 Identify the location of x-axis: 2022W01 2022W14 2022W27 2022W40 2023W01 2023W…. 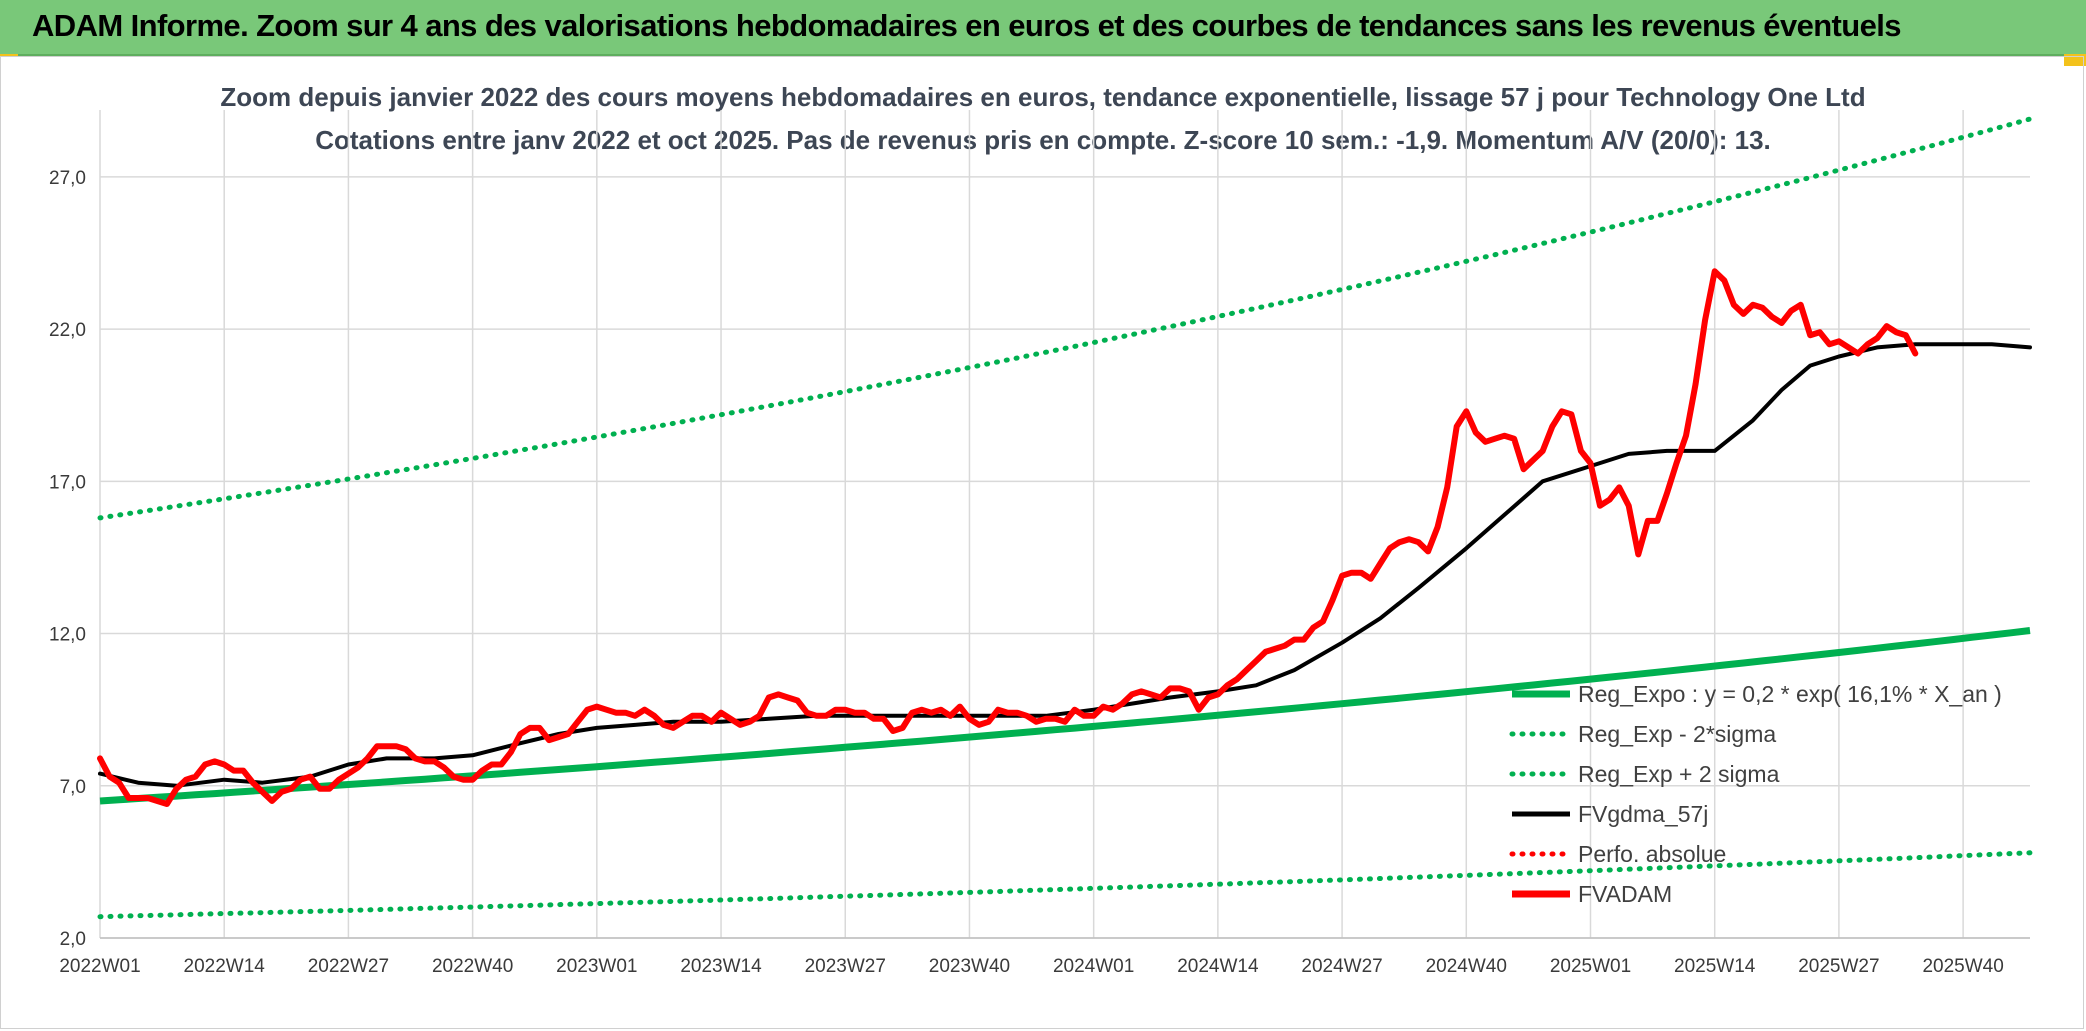
(1031, 966).